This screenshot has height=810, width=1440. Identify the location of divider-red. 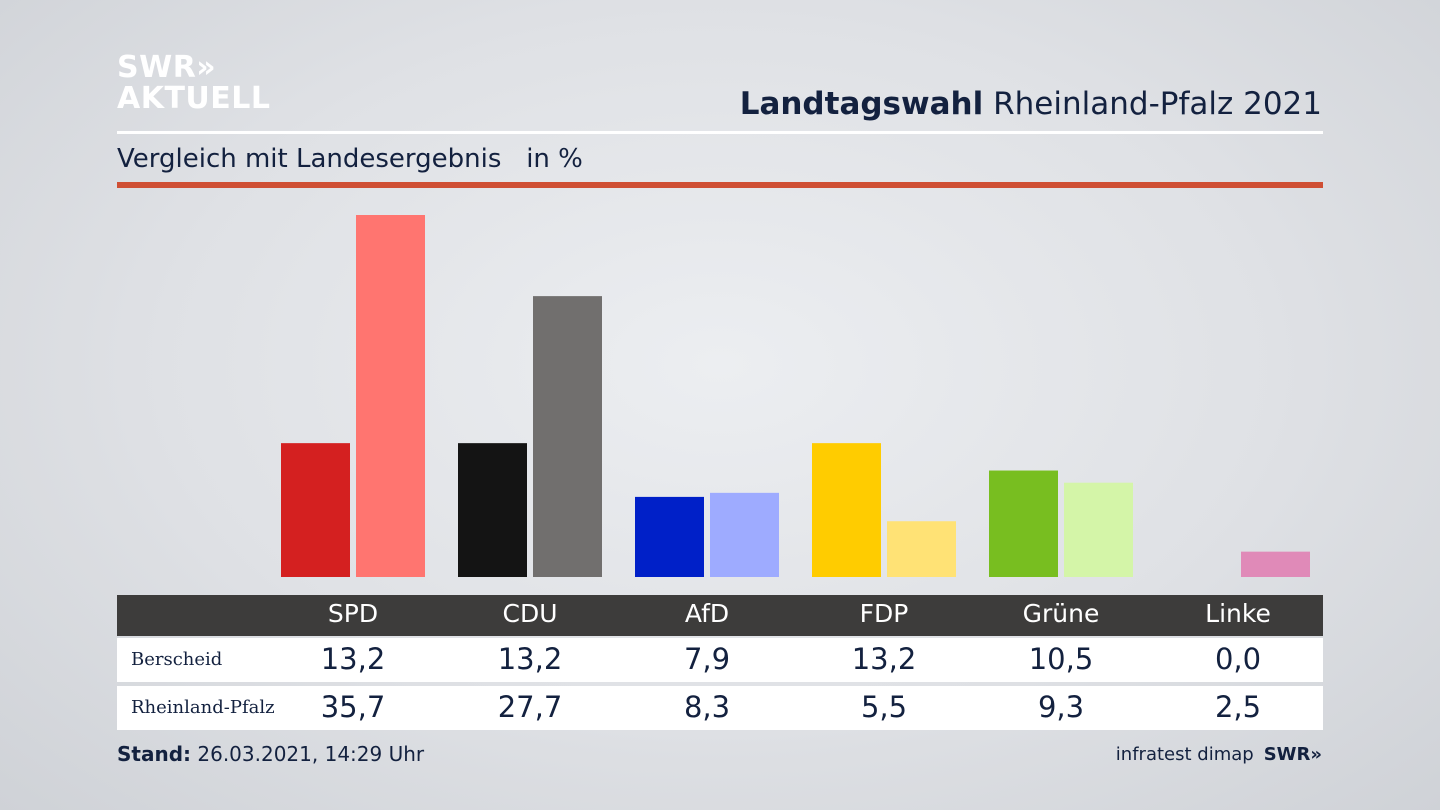
(720, 185).